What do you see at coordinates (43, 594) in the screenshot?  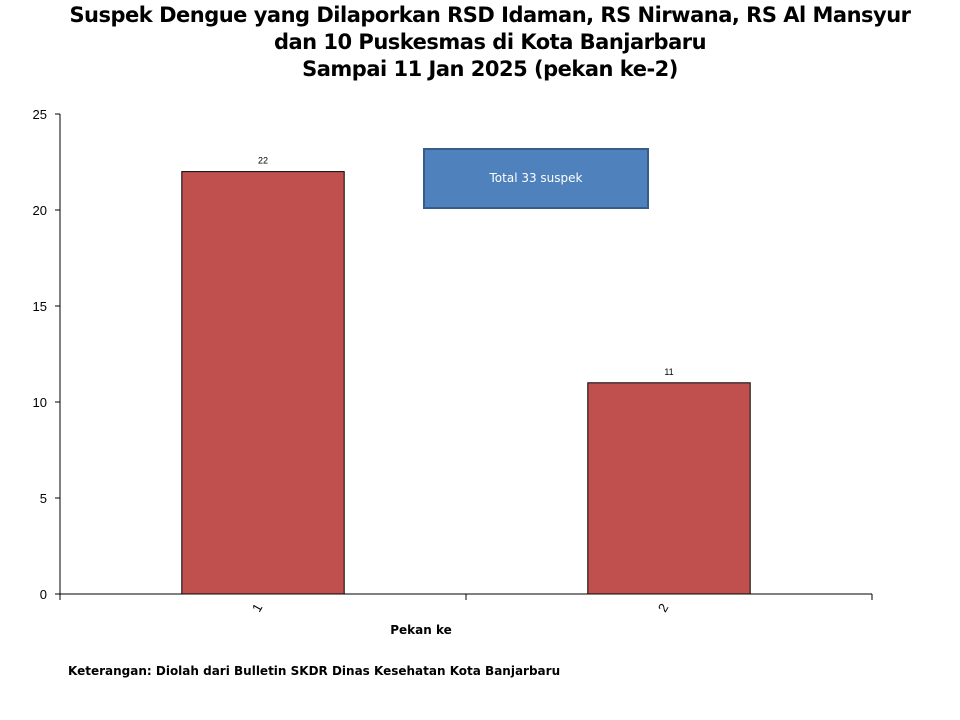 I see `y-tick-label: 0` at bounding box center [43, 594].